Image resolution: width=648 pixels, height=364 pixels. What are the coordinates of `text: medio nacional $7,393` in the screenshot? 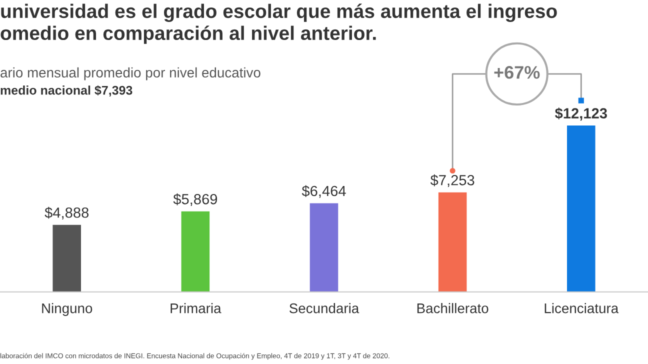 It's located at (66, 91).